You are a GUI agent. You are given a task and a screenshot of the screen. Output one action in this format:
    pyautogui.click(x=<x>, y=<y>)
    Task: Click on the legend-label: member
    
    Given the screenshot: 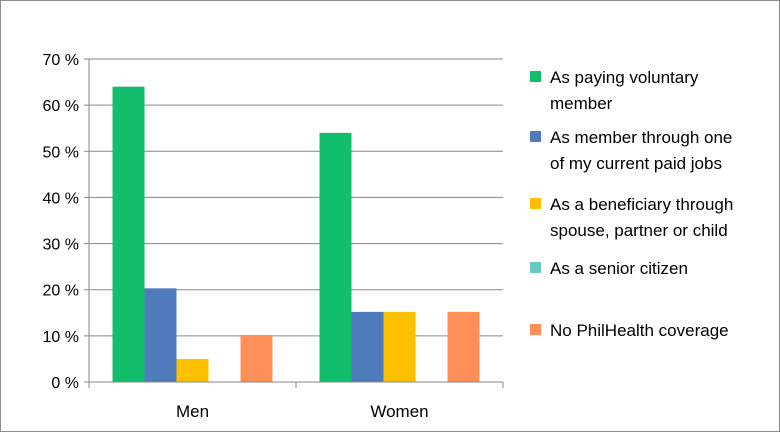 What is the action you would take?
    pyautogui.click(x=581, y=103)
    